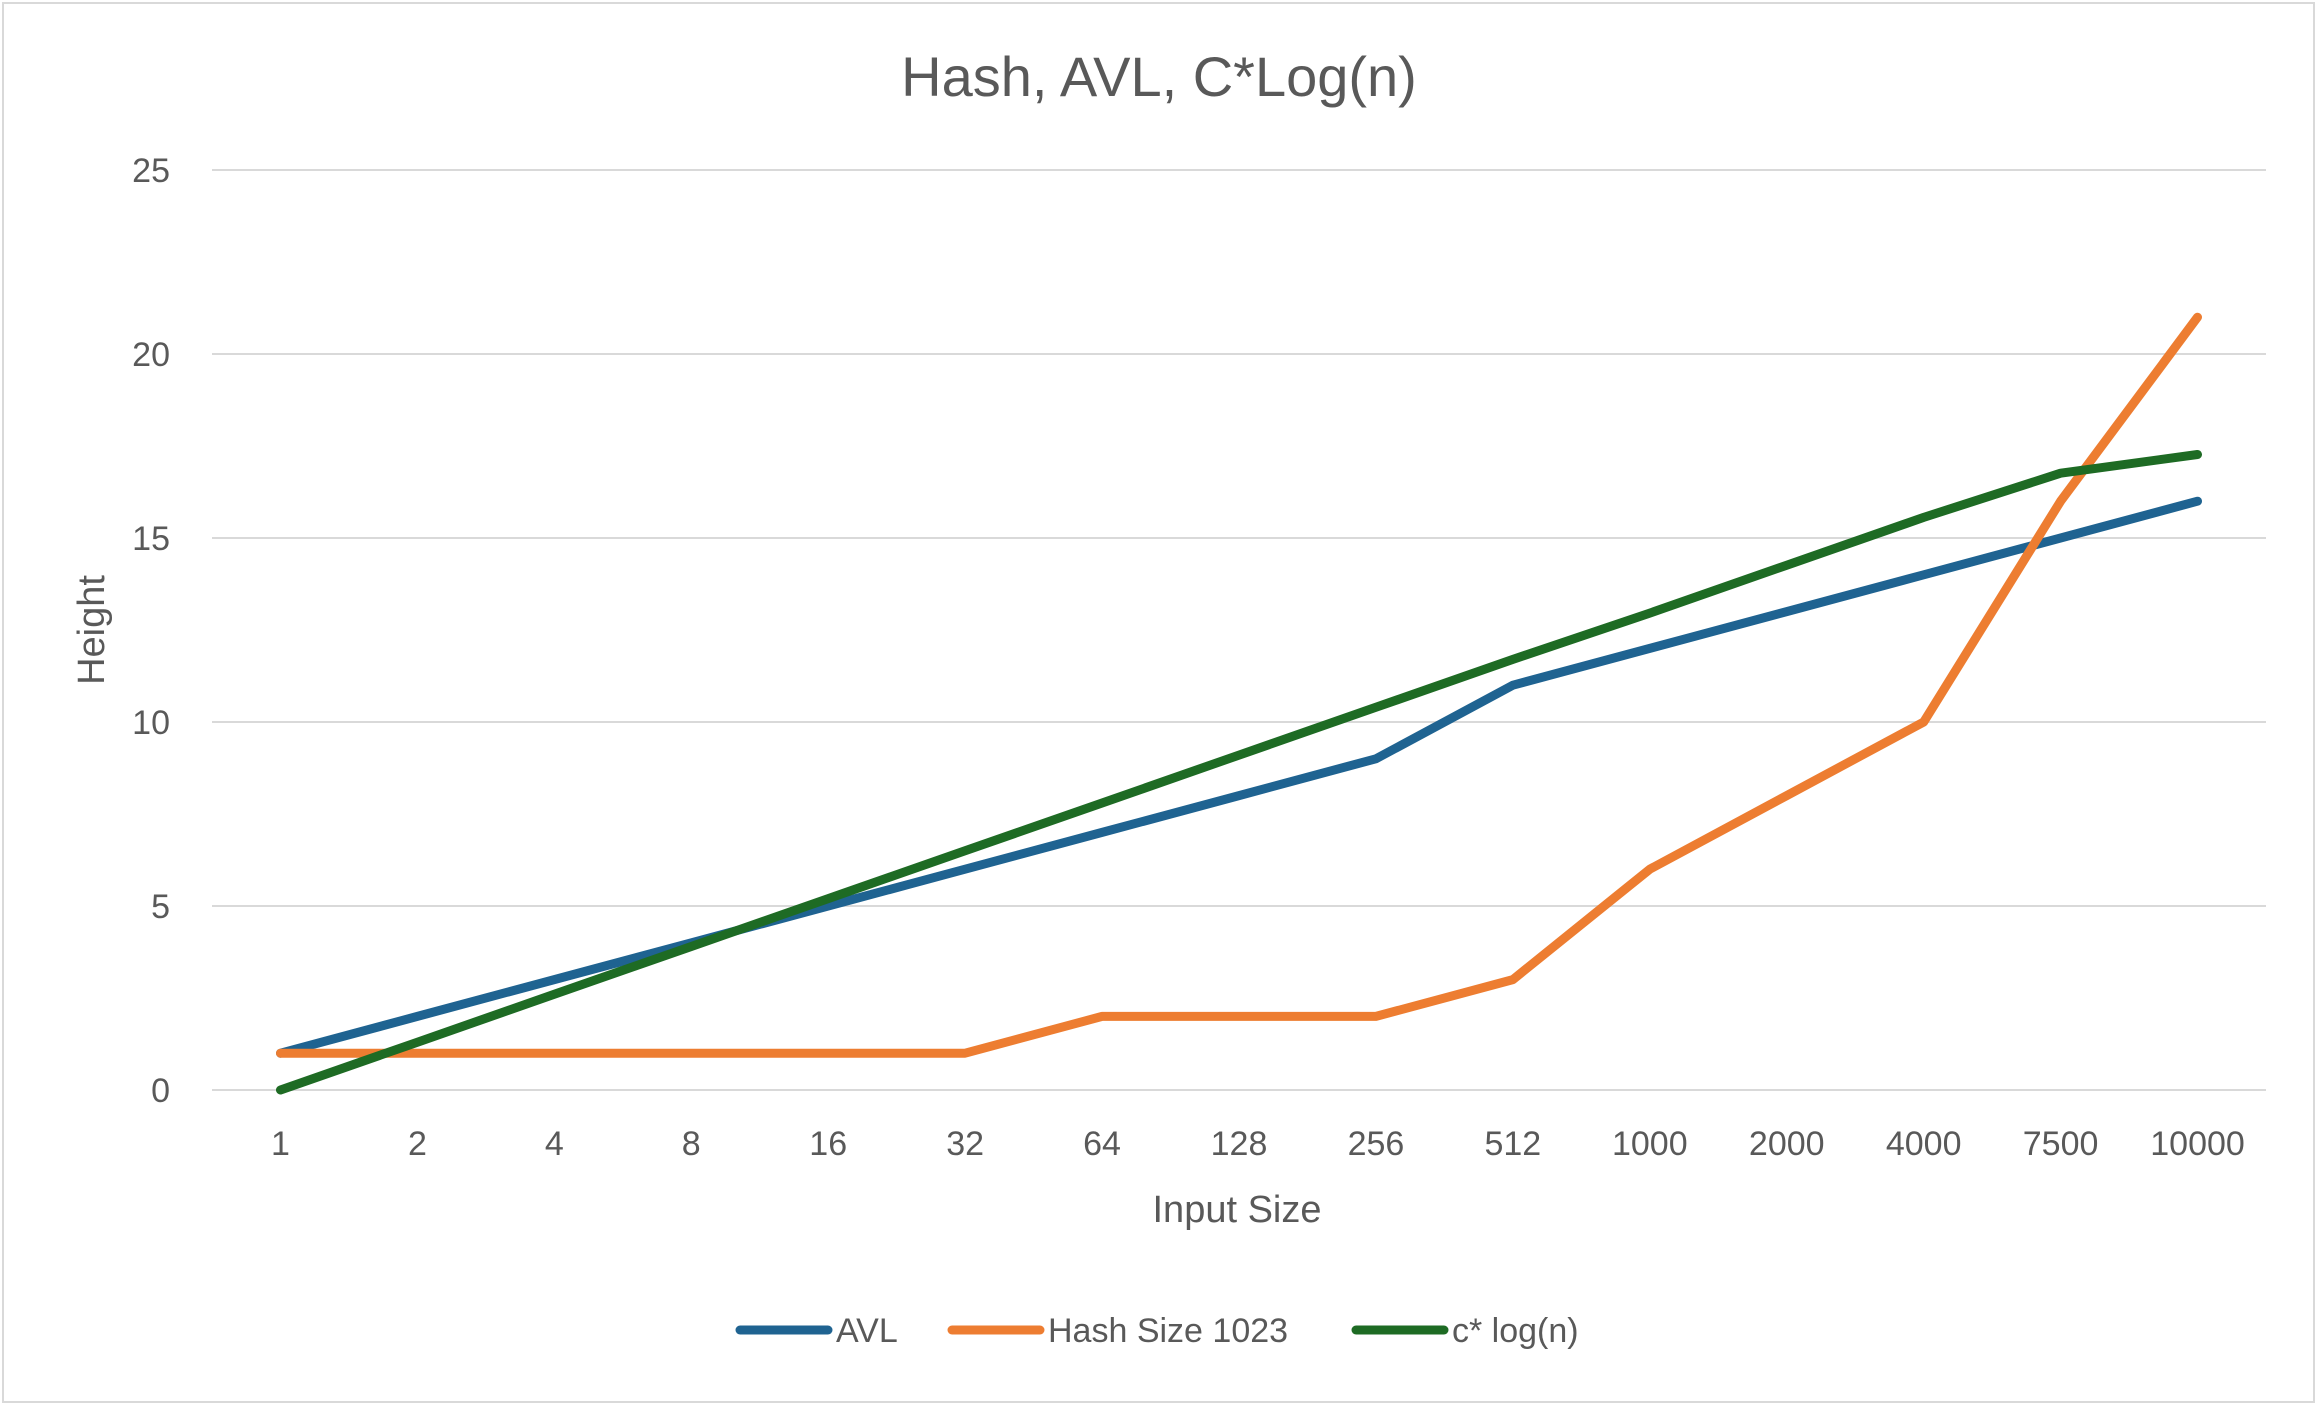 This screenshot has height=1407, width=2319. Describe the element at coordinates (92, 630) in the screenshot. I see `y-axis-label: Height` at that location.